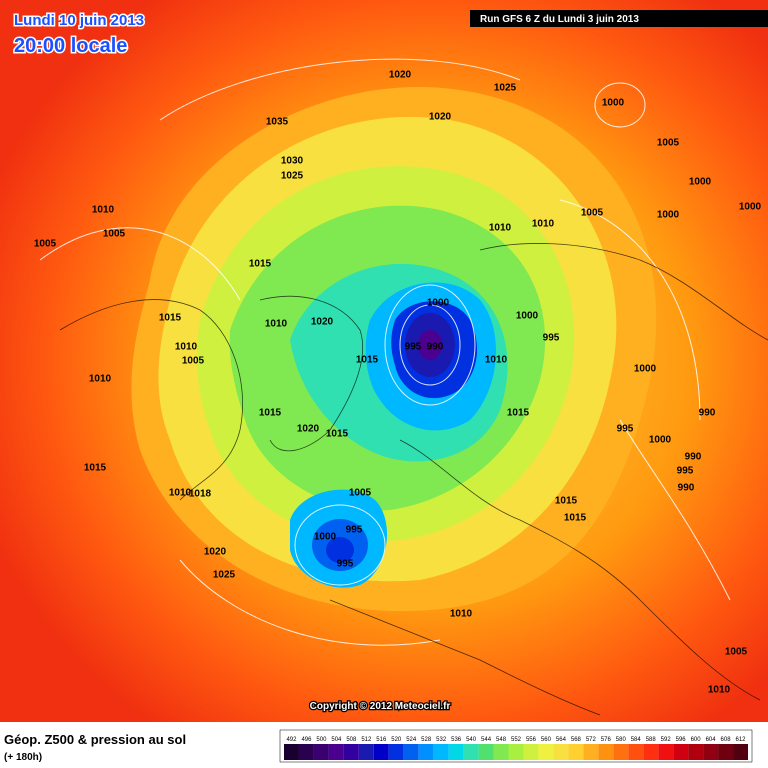  I want to click on scale-label: 500, so click(321, 740).